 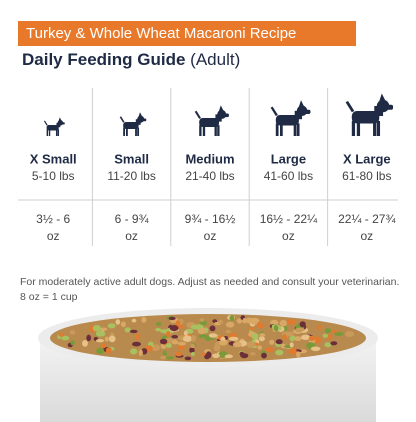 What do you see at coordinates (382, 97) in the screenshot?
I see `dog-ear` at bounding box center [382, 97].